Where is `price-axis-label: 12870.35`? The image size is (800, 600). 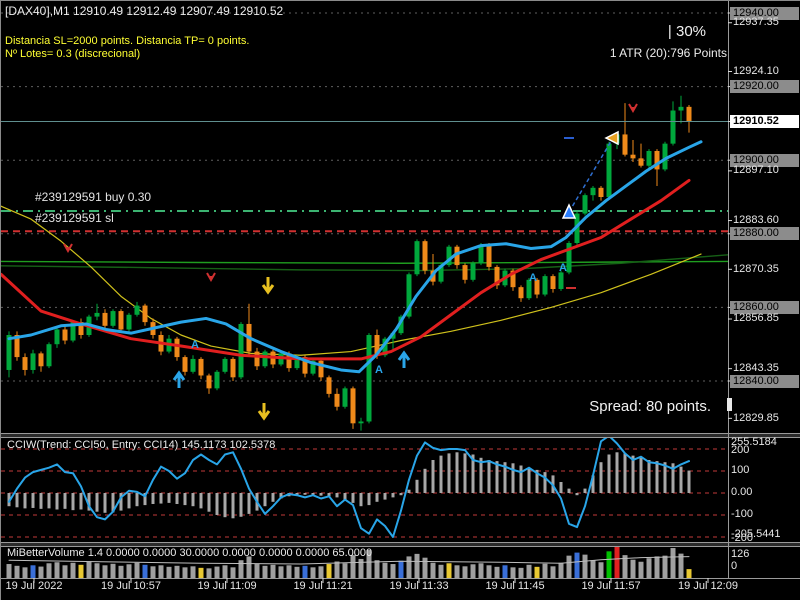
price-axis-label: 12870.35 is located at coordinates (756, 268).